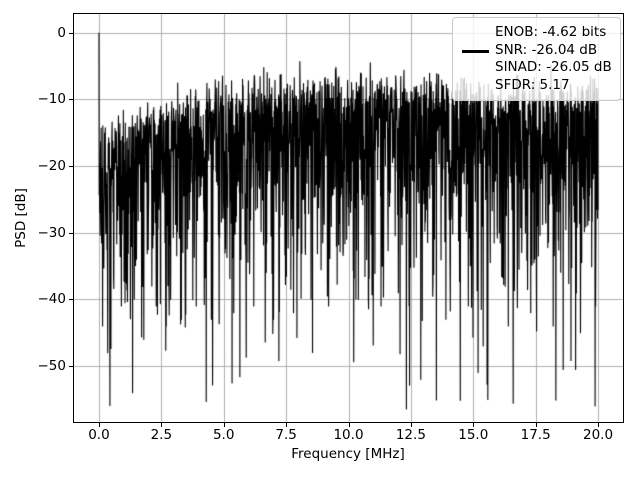 This screenshot has width=640, height=480. What do you see at coordinates (551, 32) in the screenshot?
I see `legend-entry-enob: ENOB: -4.62 bits` at bounding box center [551, 32].